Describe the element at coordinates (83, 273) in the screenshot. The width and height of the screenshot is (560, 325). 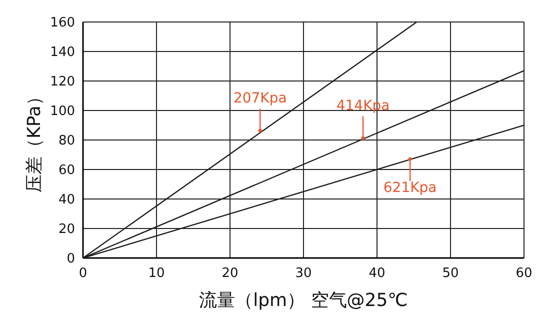
I see `x-tick-label: 0` at that location.